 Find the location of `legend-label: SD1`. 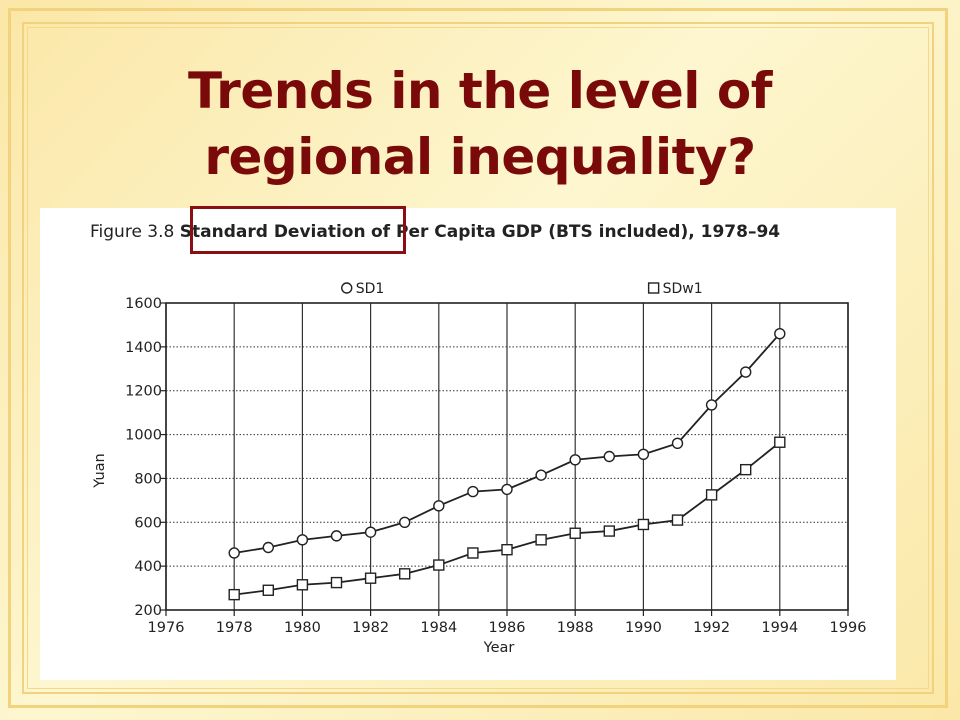

legend-label: SD1 is located at coordinates (370, 289).